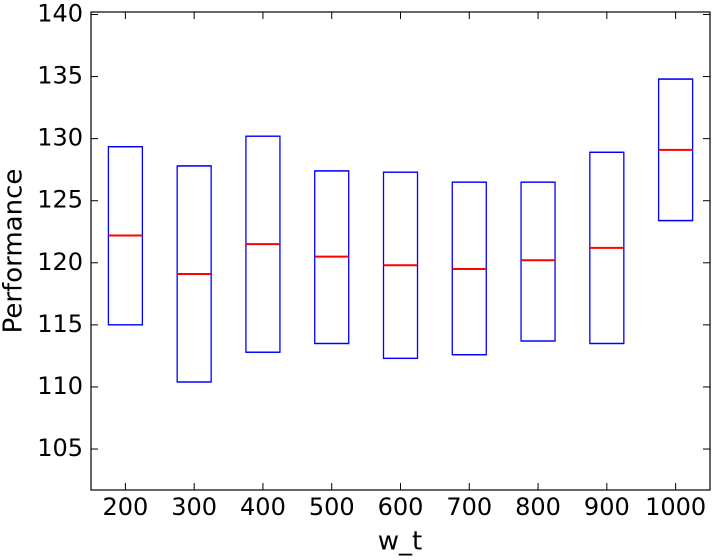  What do you see at coordinates (60, 324) in the screenshot?
I see `y-tick-label: 115` at bounding box center [60, 324].